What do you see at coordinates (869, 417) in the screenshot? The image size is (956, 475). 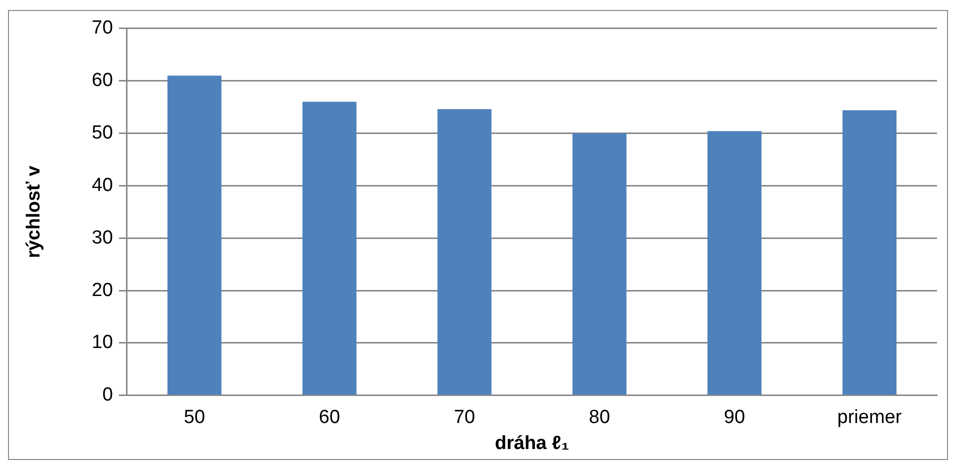 I see `x-tick-label: priemer` at bounding box center [869, 417].